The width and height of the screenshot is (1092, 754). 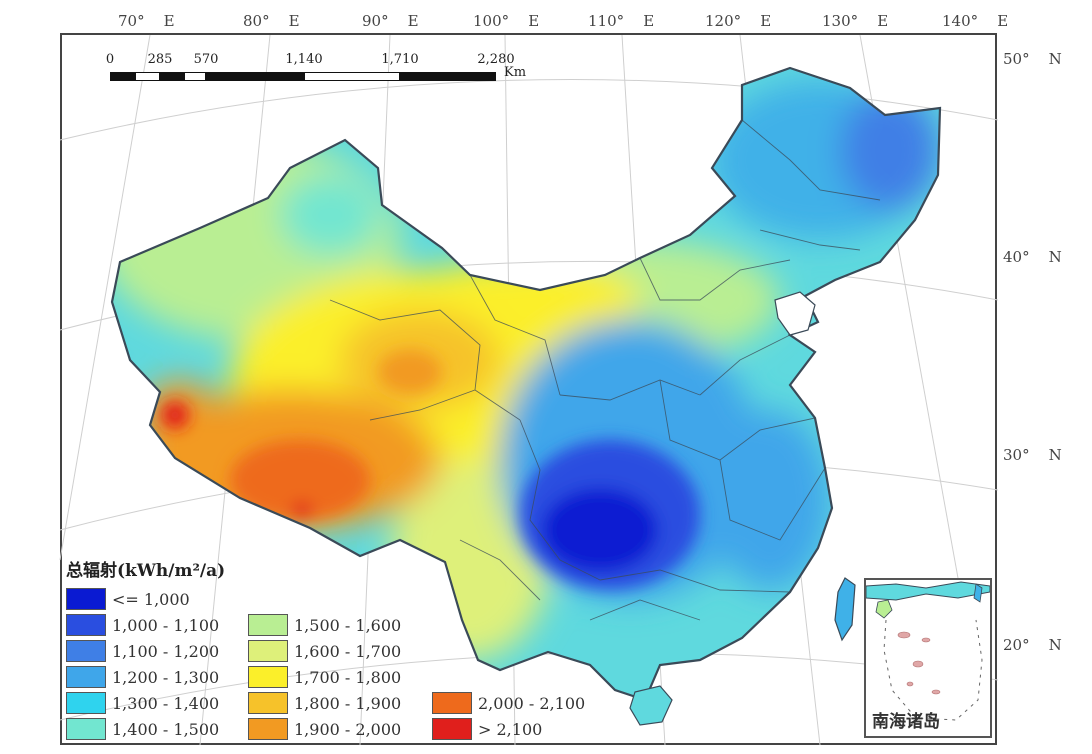 I want to click on legend-label: 1,000 - 1,100, so click(x=166, y=625).